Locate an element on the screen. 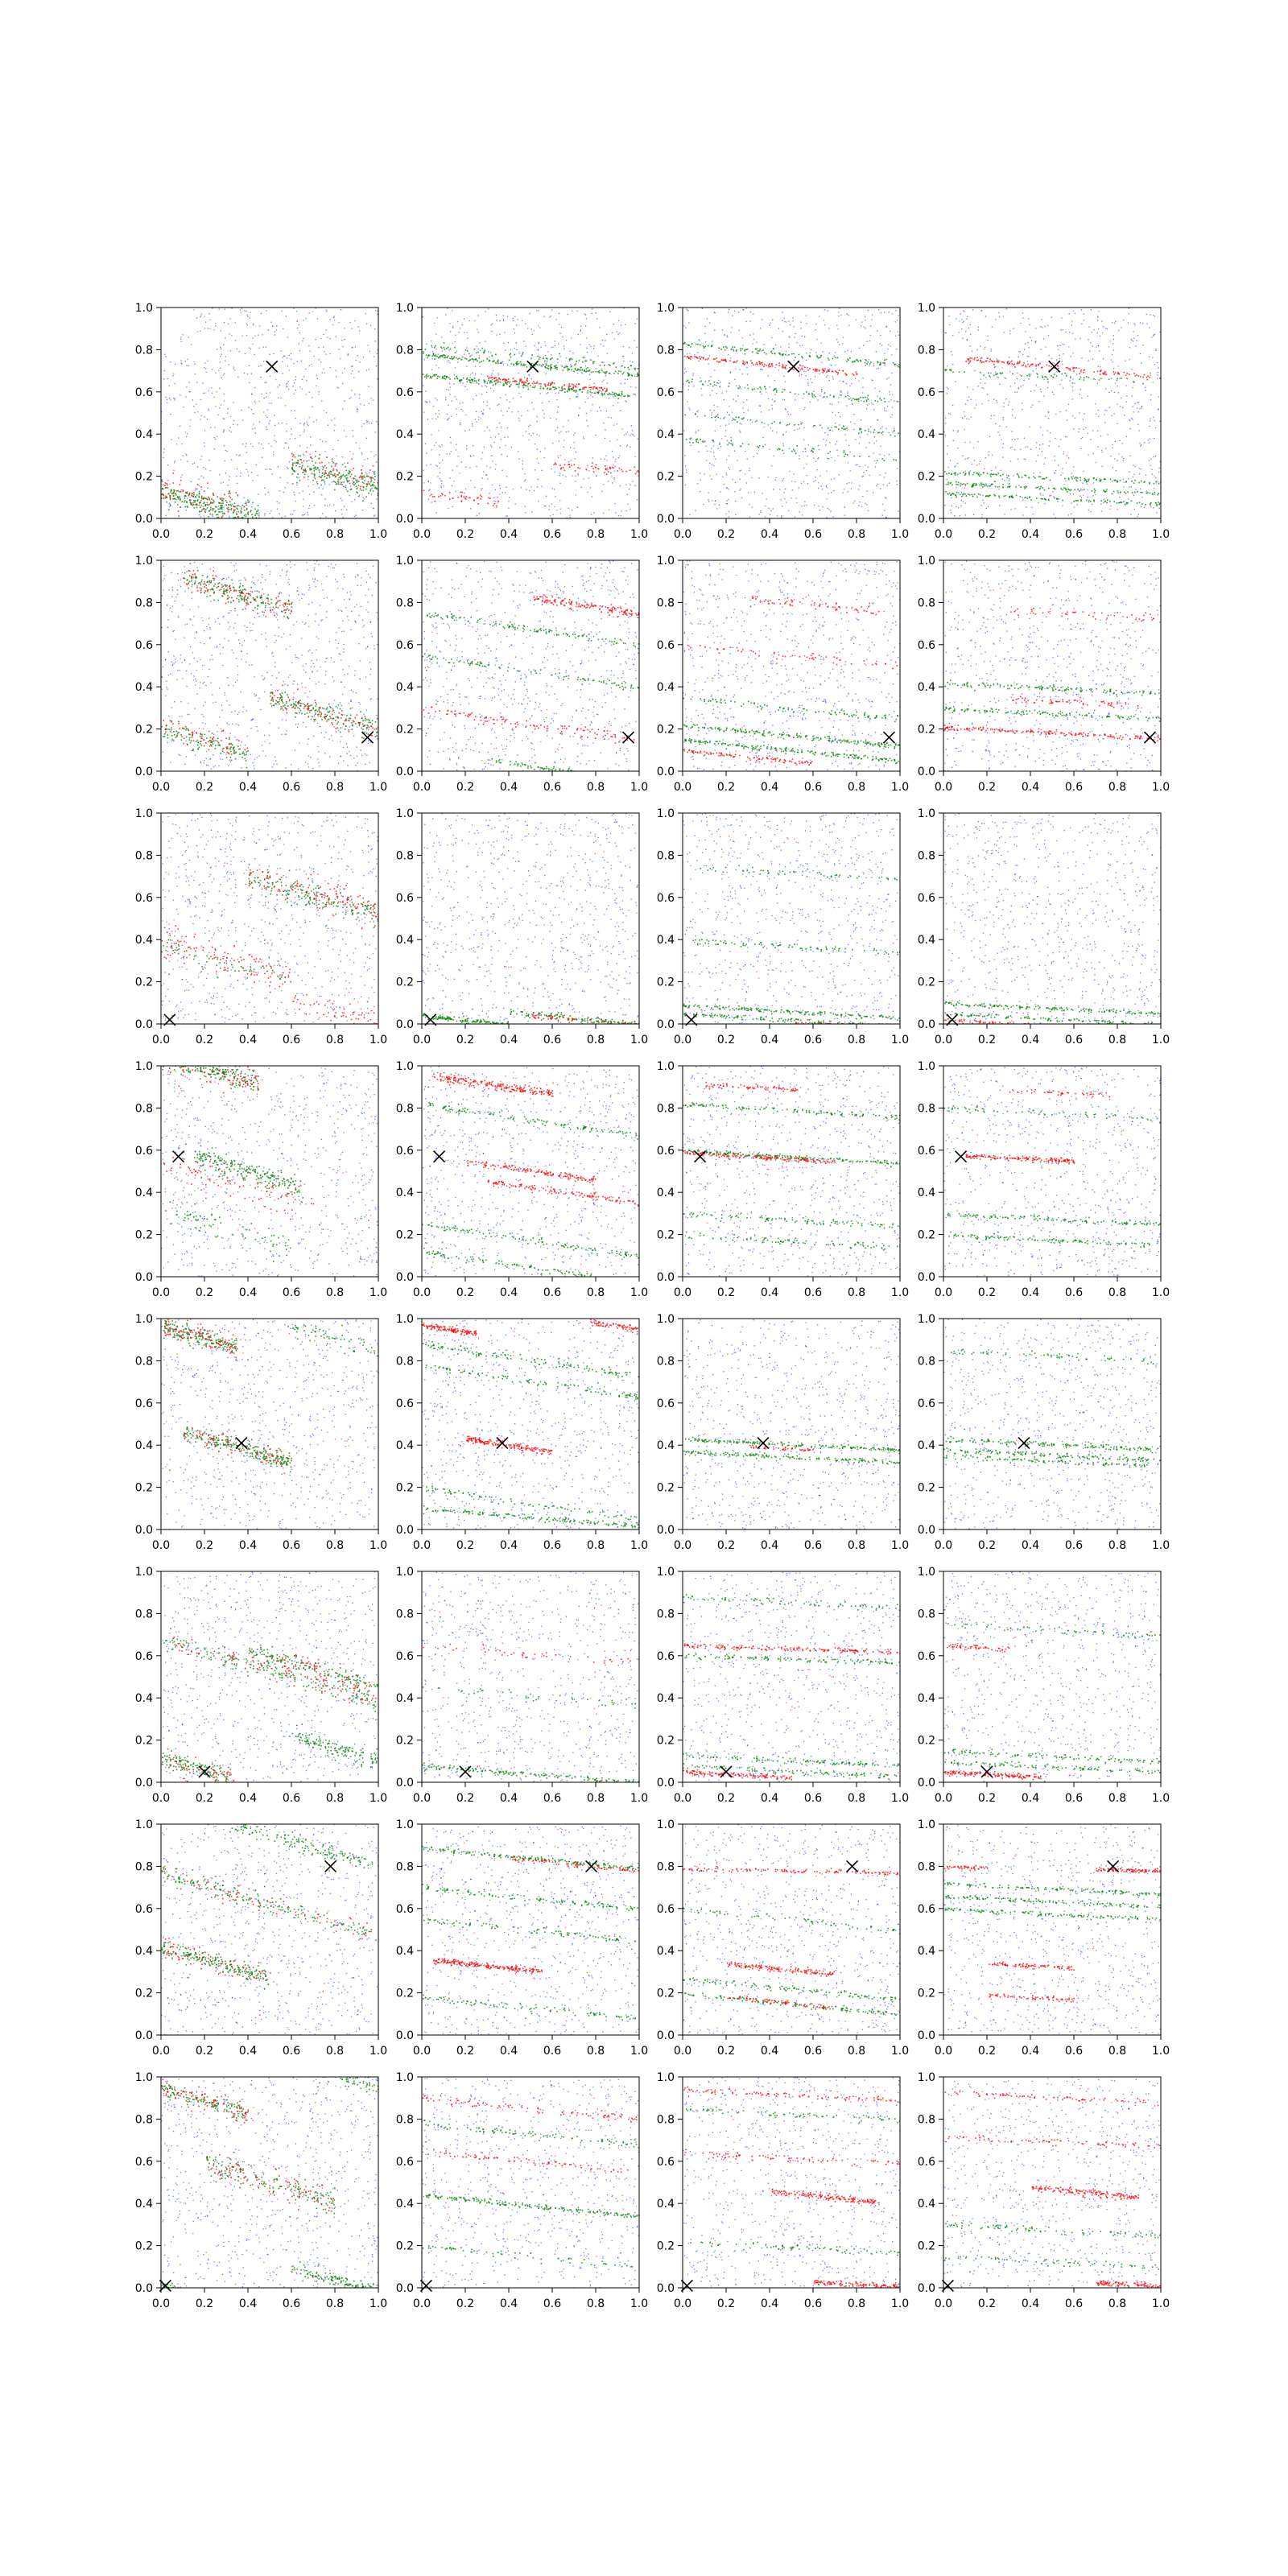 The image size is (1288, 2576). axes-frame is located at coordinates (791, 413).